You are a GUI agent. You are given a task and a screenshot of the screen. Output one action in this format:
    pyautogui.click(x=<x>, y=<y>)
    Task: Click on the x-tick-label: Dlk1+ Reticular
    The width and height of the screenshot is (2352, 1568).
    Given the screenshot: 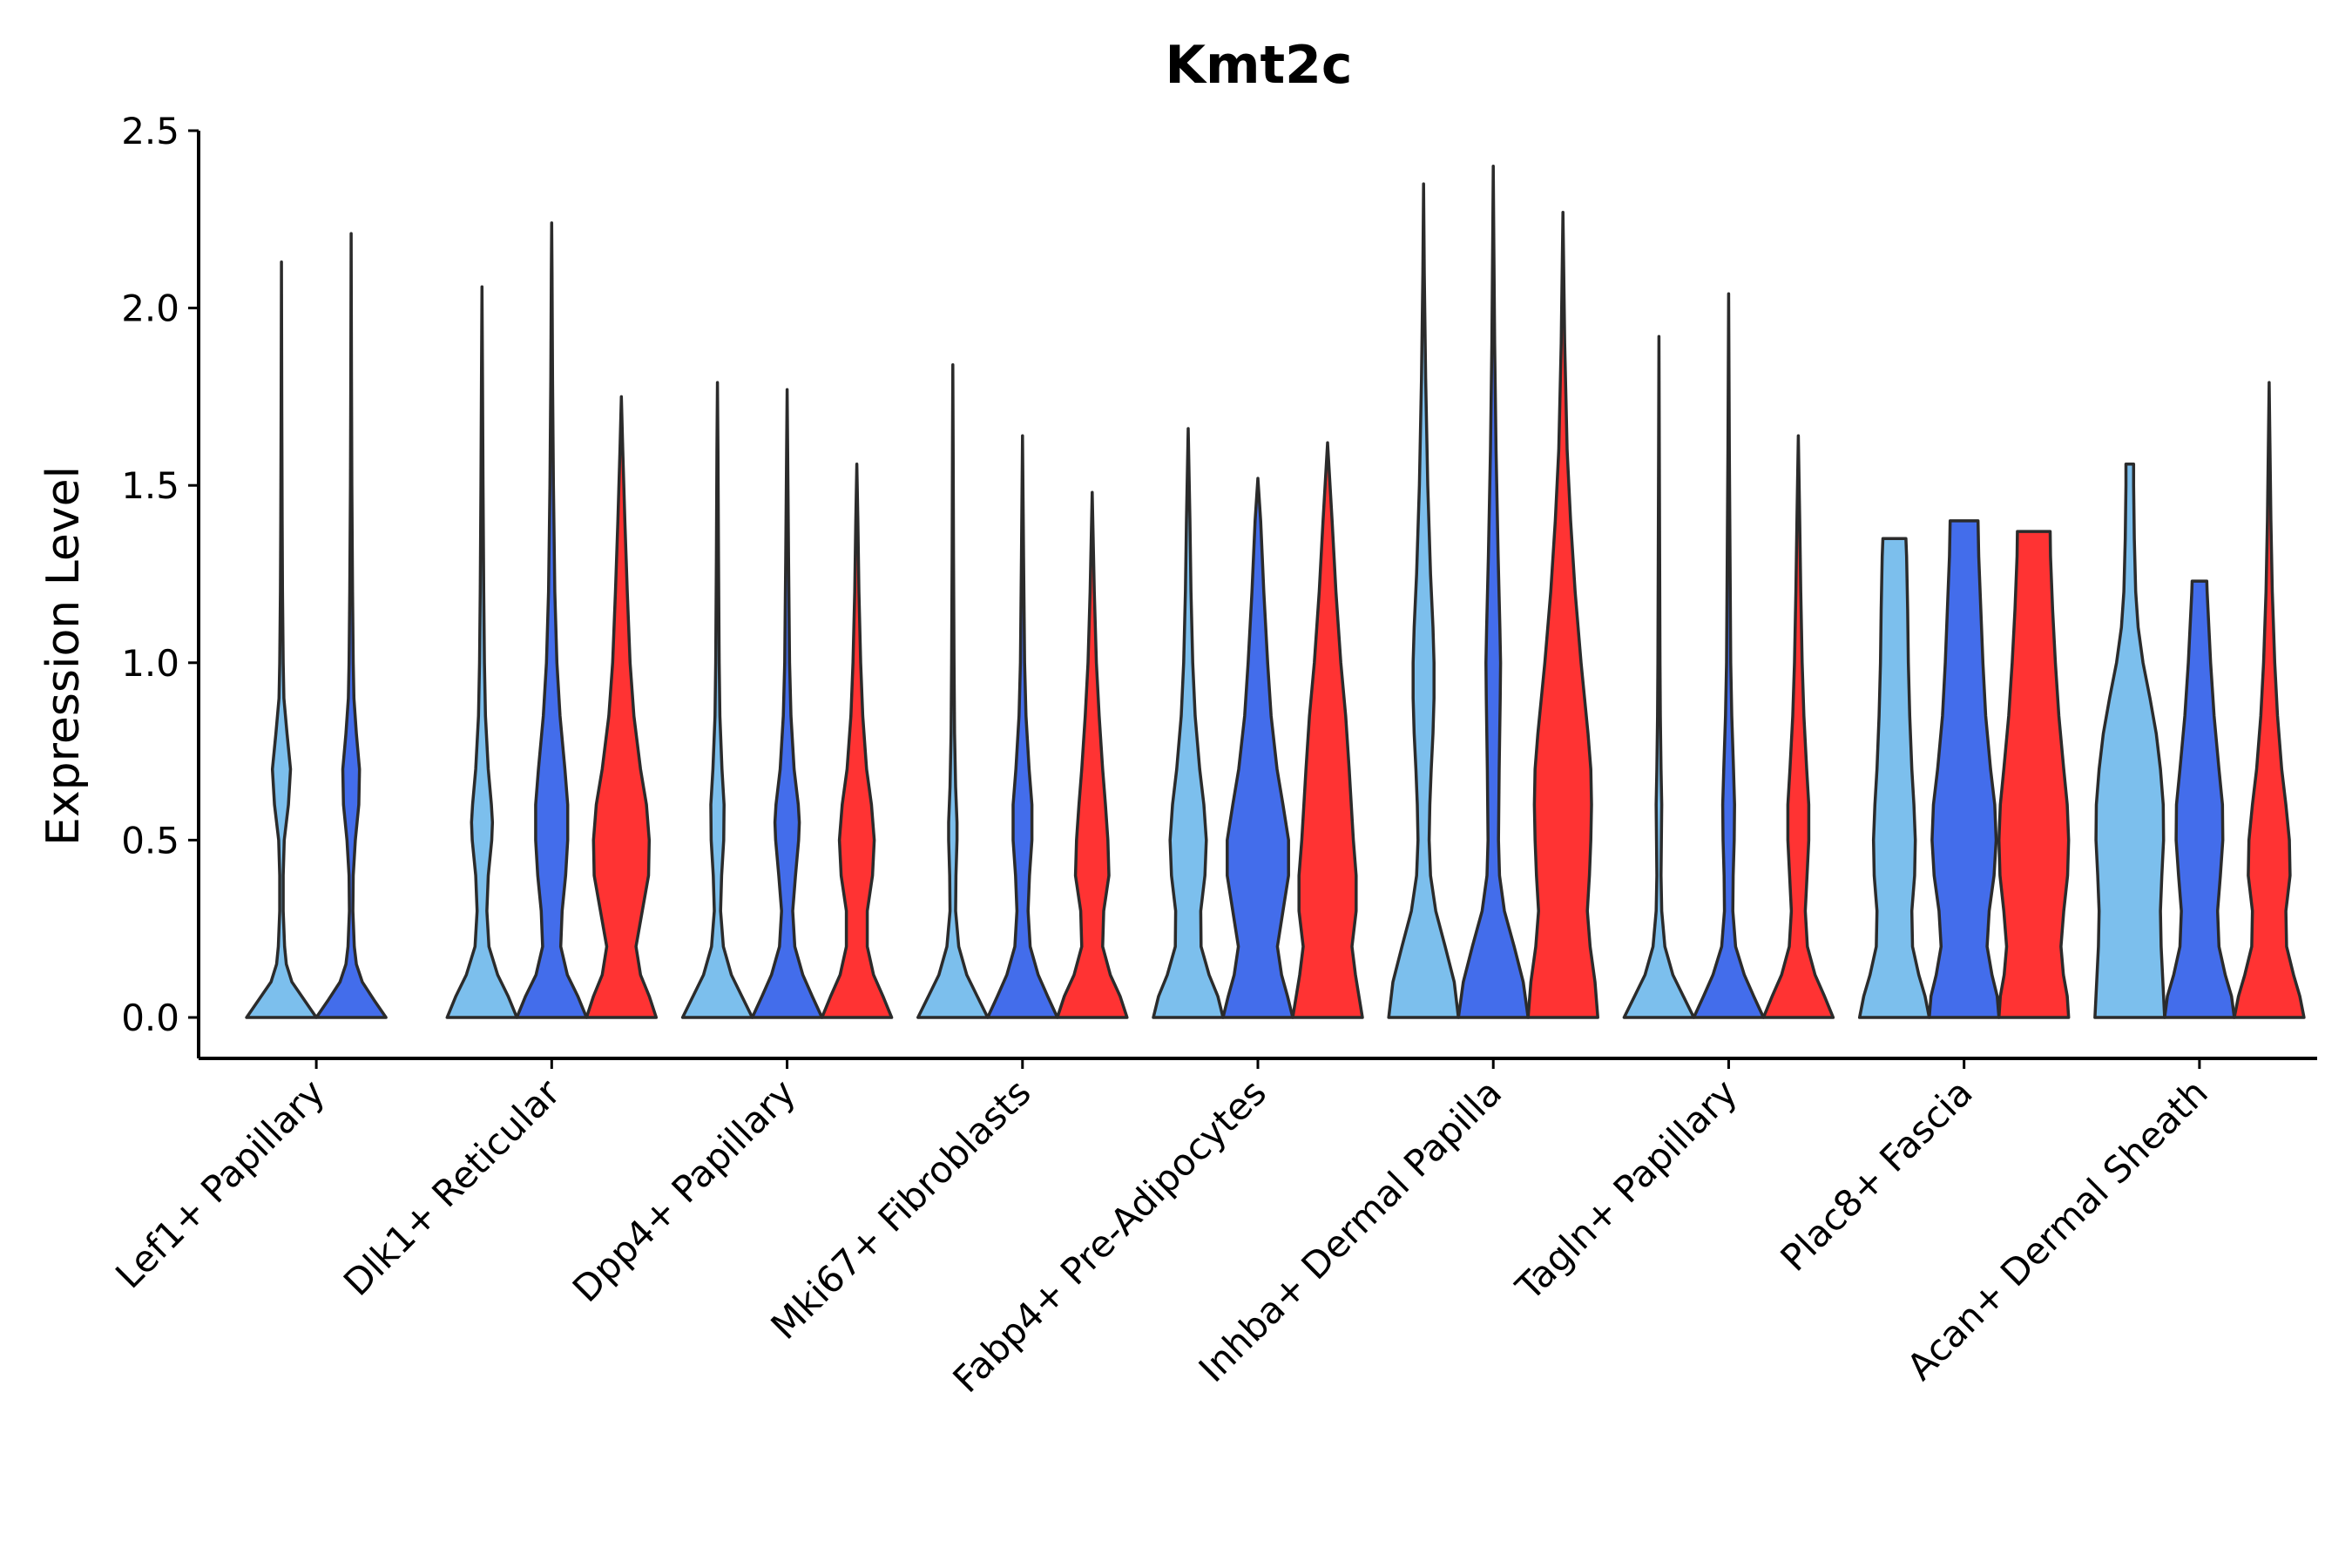 What is the action you would take?
    pyautogui.click(x=452, y=1187)
    